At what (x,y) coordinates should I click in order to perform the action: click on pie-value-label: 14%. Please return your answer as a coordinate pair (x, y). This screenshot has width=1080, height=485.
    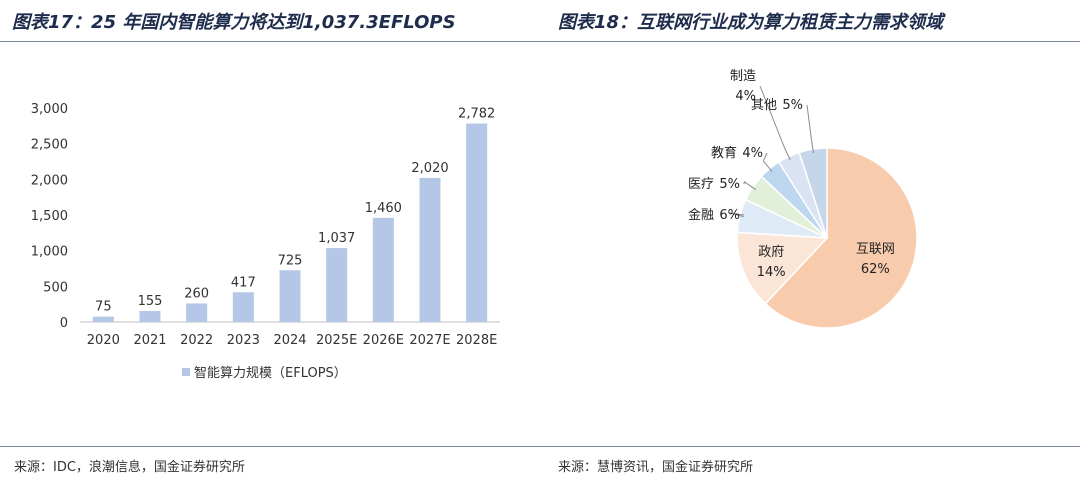
    Looking at the image, I should click on (771, 272).